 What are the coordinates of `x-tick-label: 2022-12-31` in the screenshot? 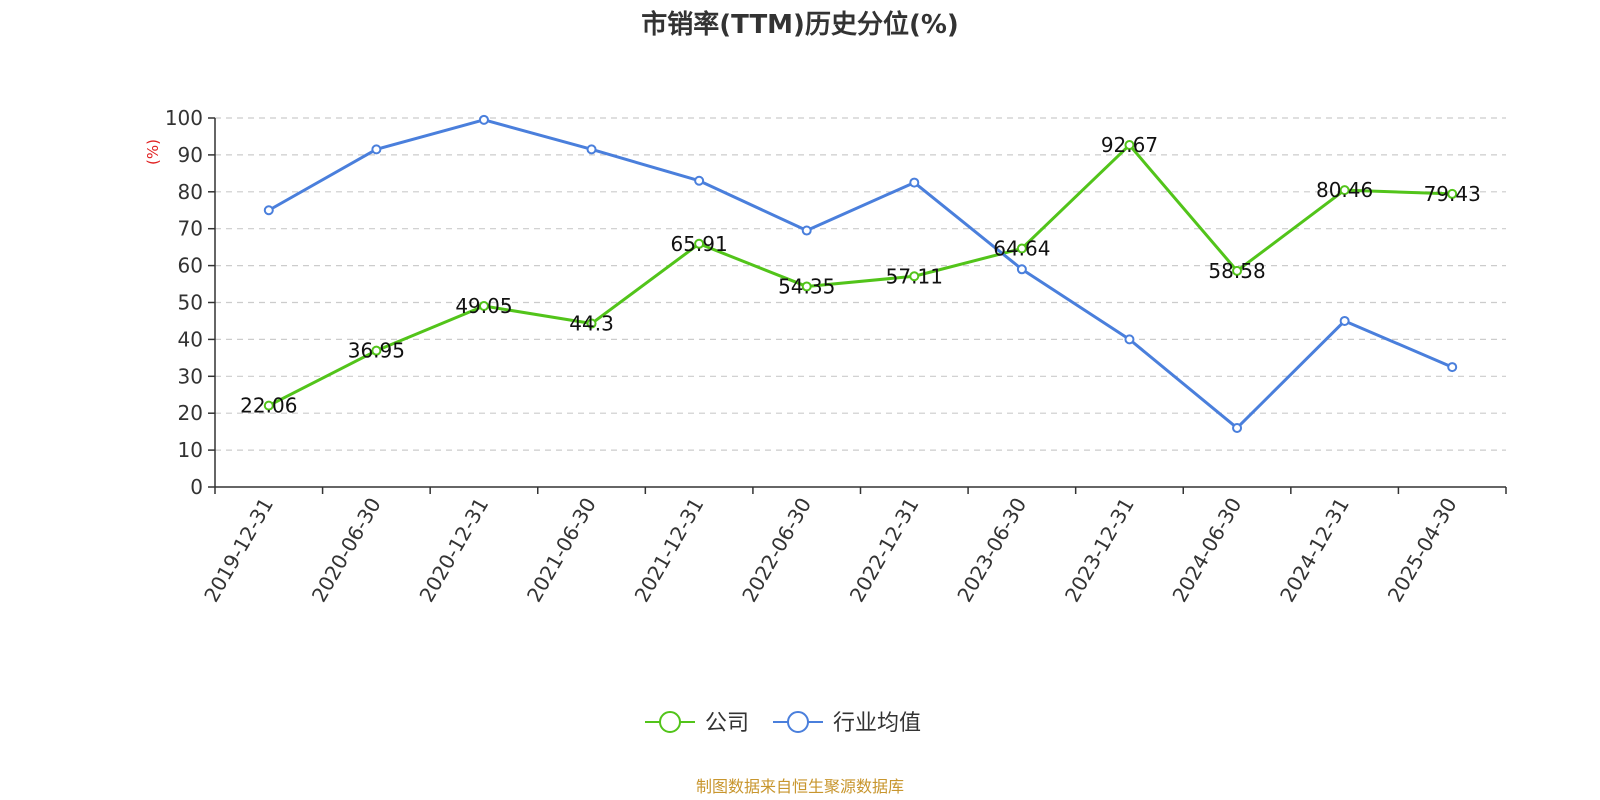 It's located at (884, 550).